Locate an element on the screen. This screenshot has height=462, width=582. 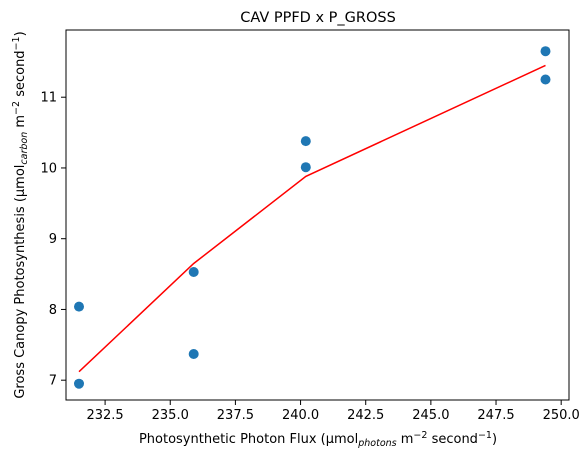
y-tick-label: 9 is located at coordinates (53, 239).